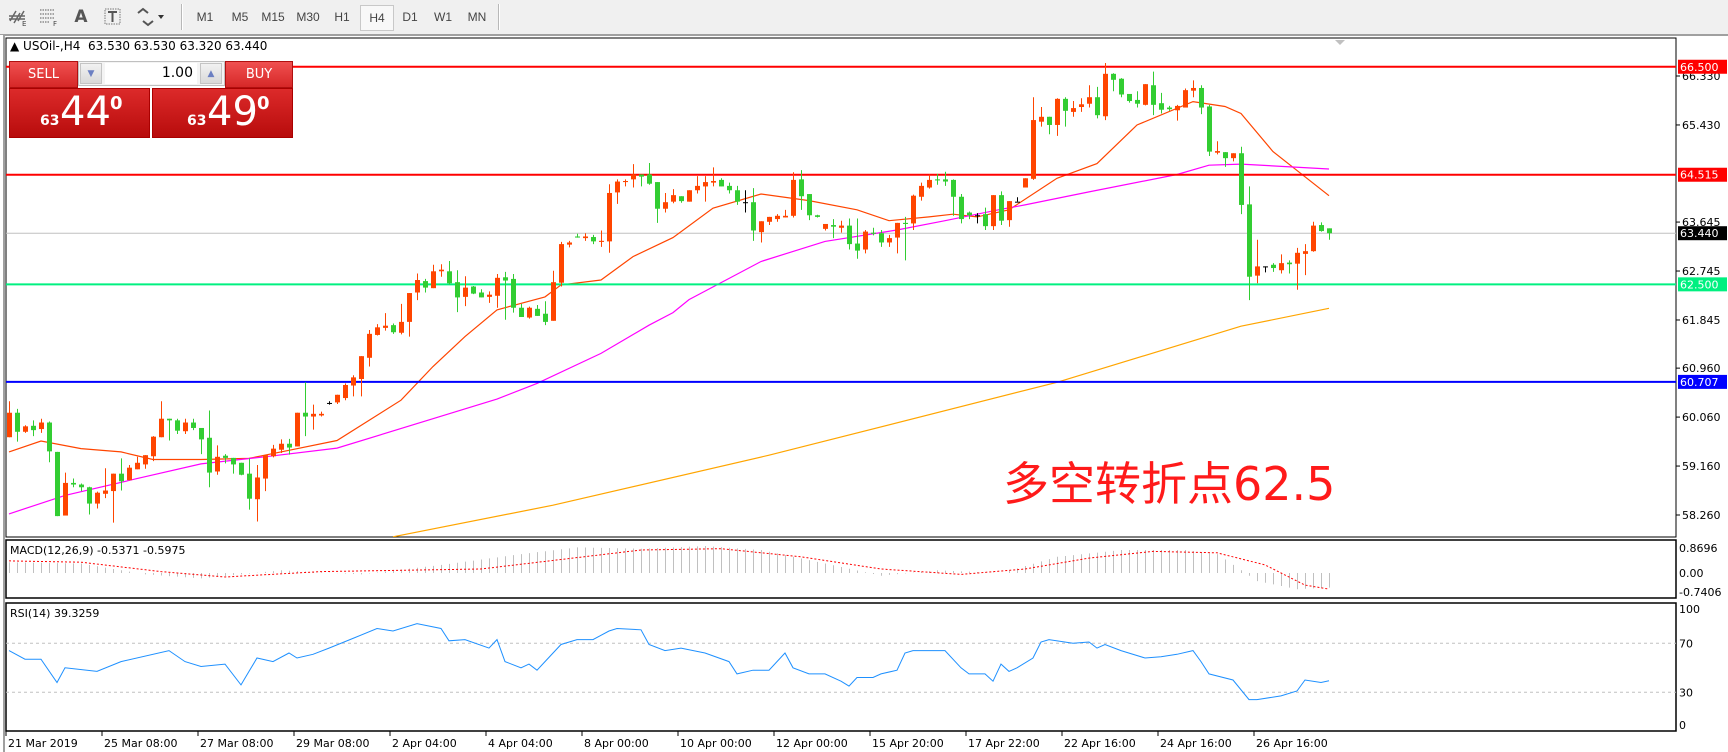  What do you see at coordinates (211, 73) in the screenshot?
I see `lot-increase-button: ▲` at bounding box center [211, 73].